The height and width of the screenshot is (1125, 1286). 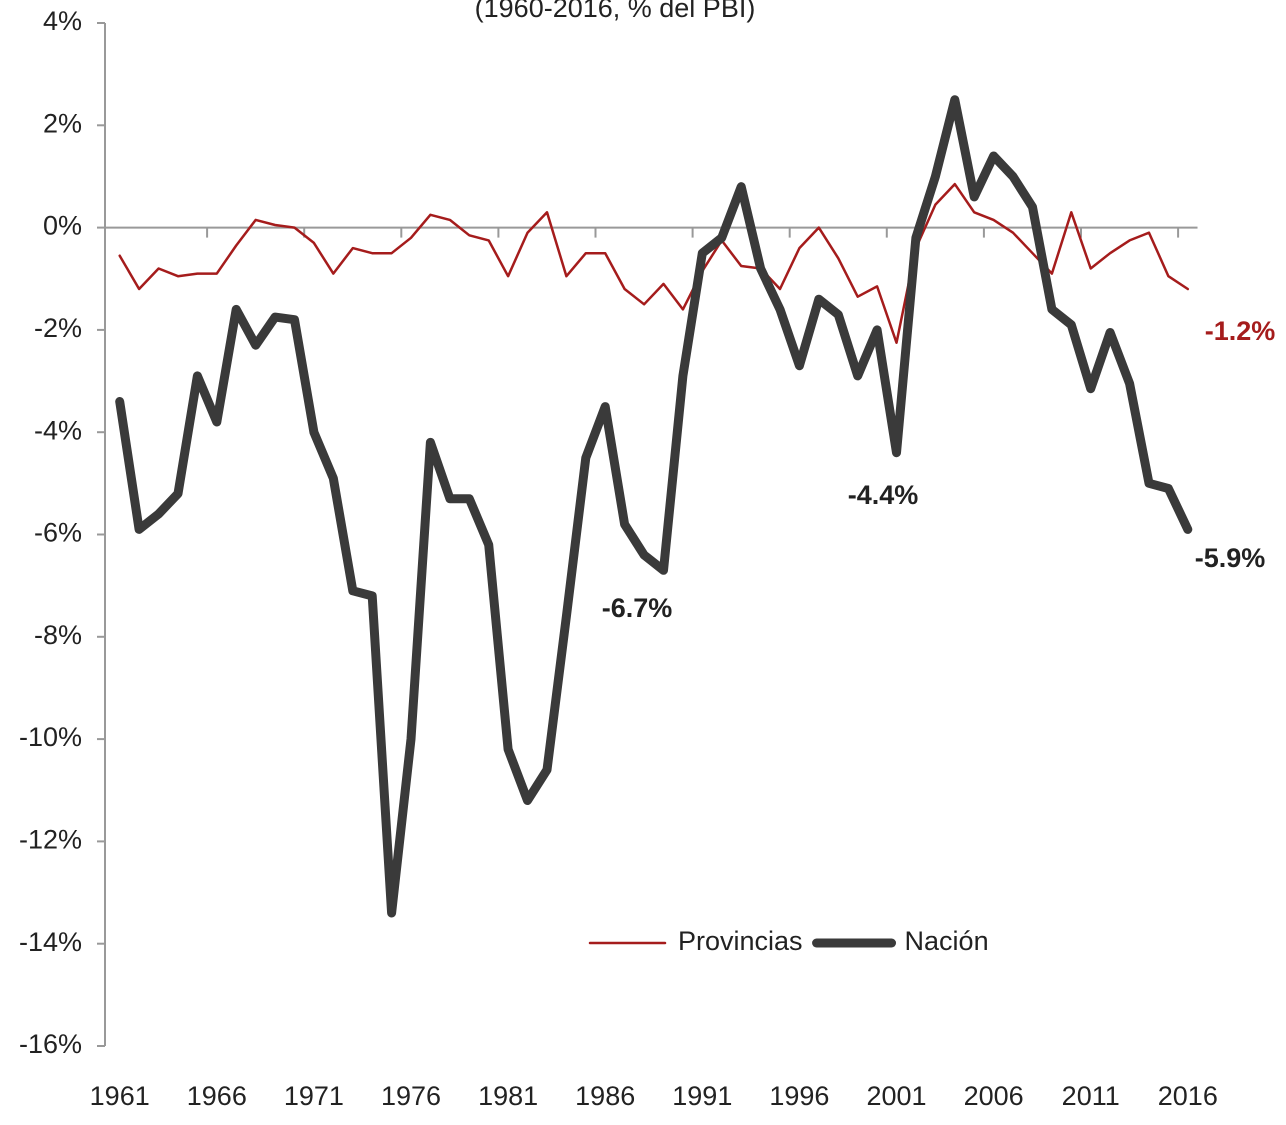 What do you see at coordinates (314, 1096) in the screenshot?
I see `x-tick-label: 1971` at bounding box center [314, 1096].